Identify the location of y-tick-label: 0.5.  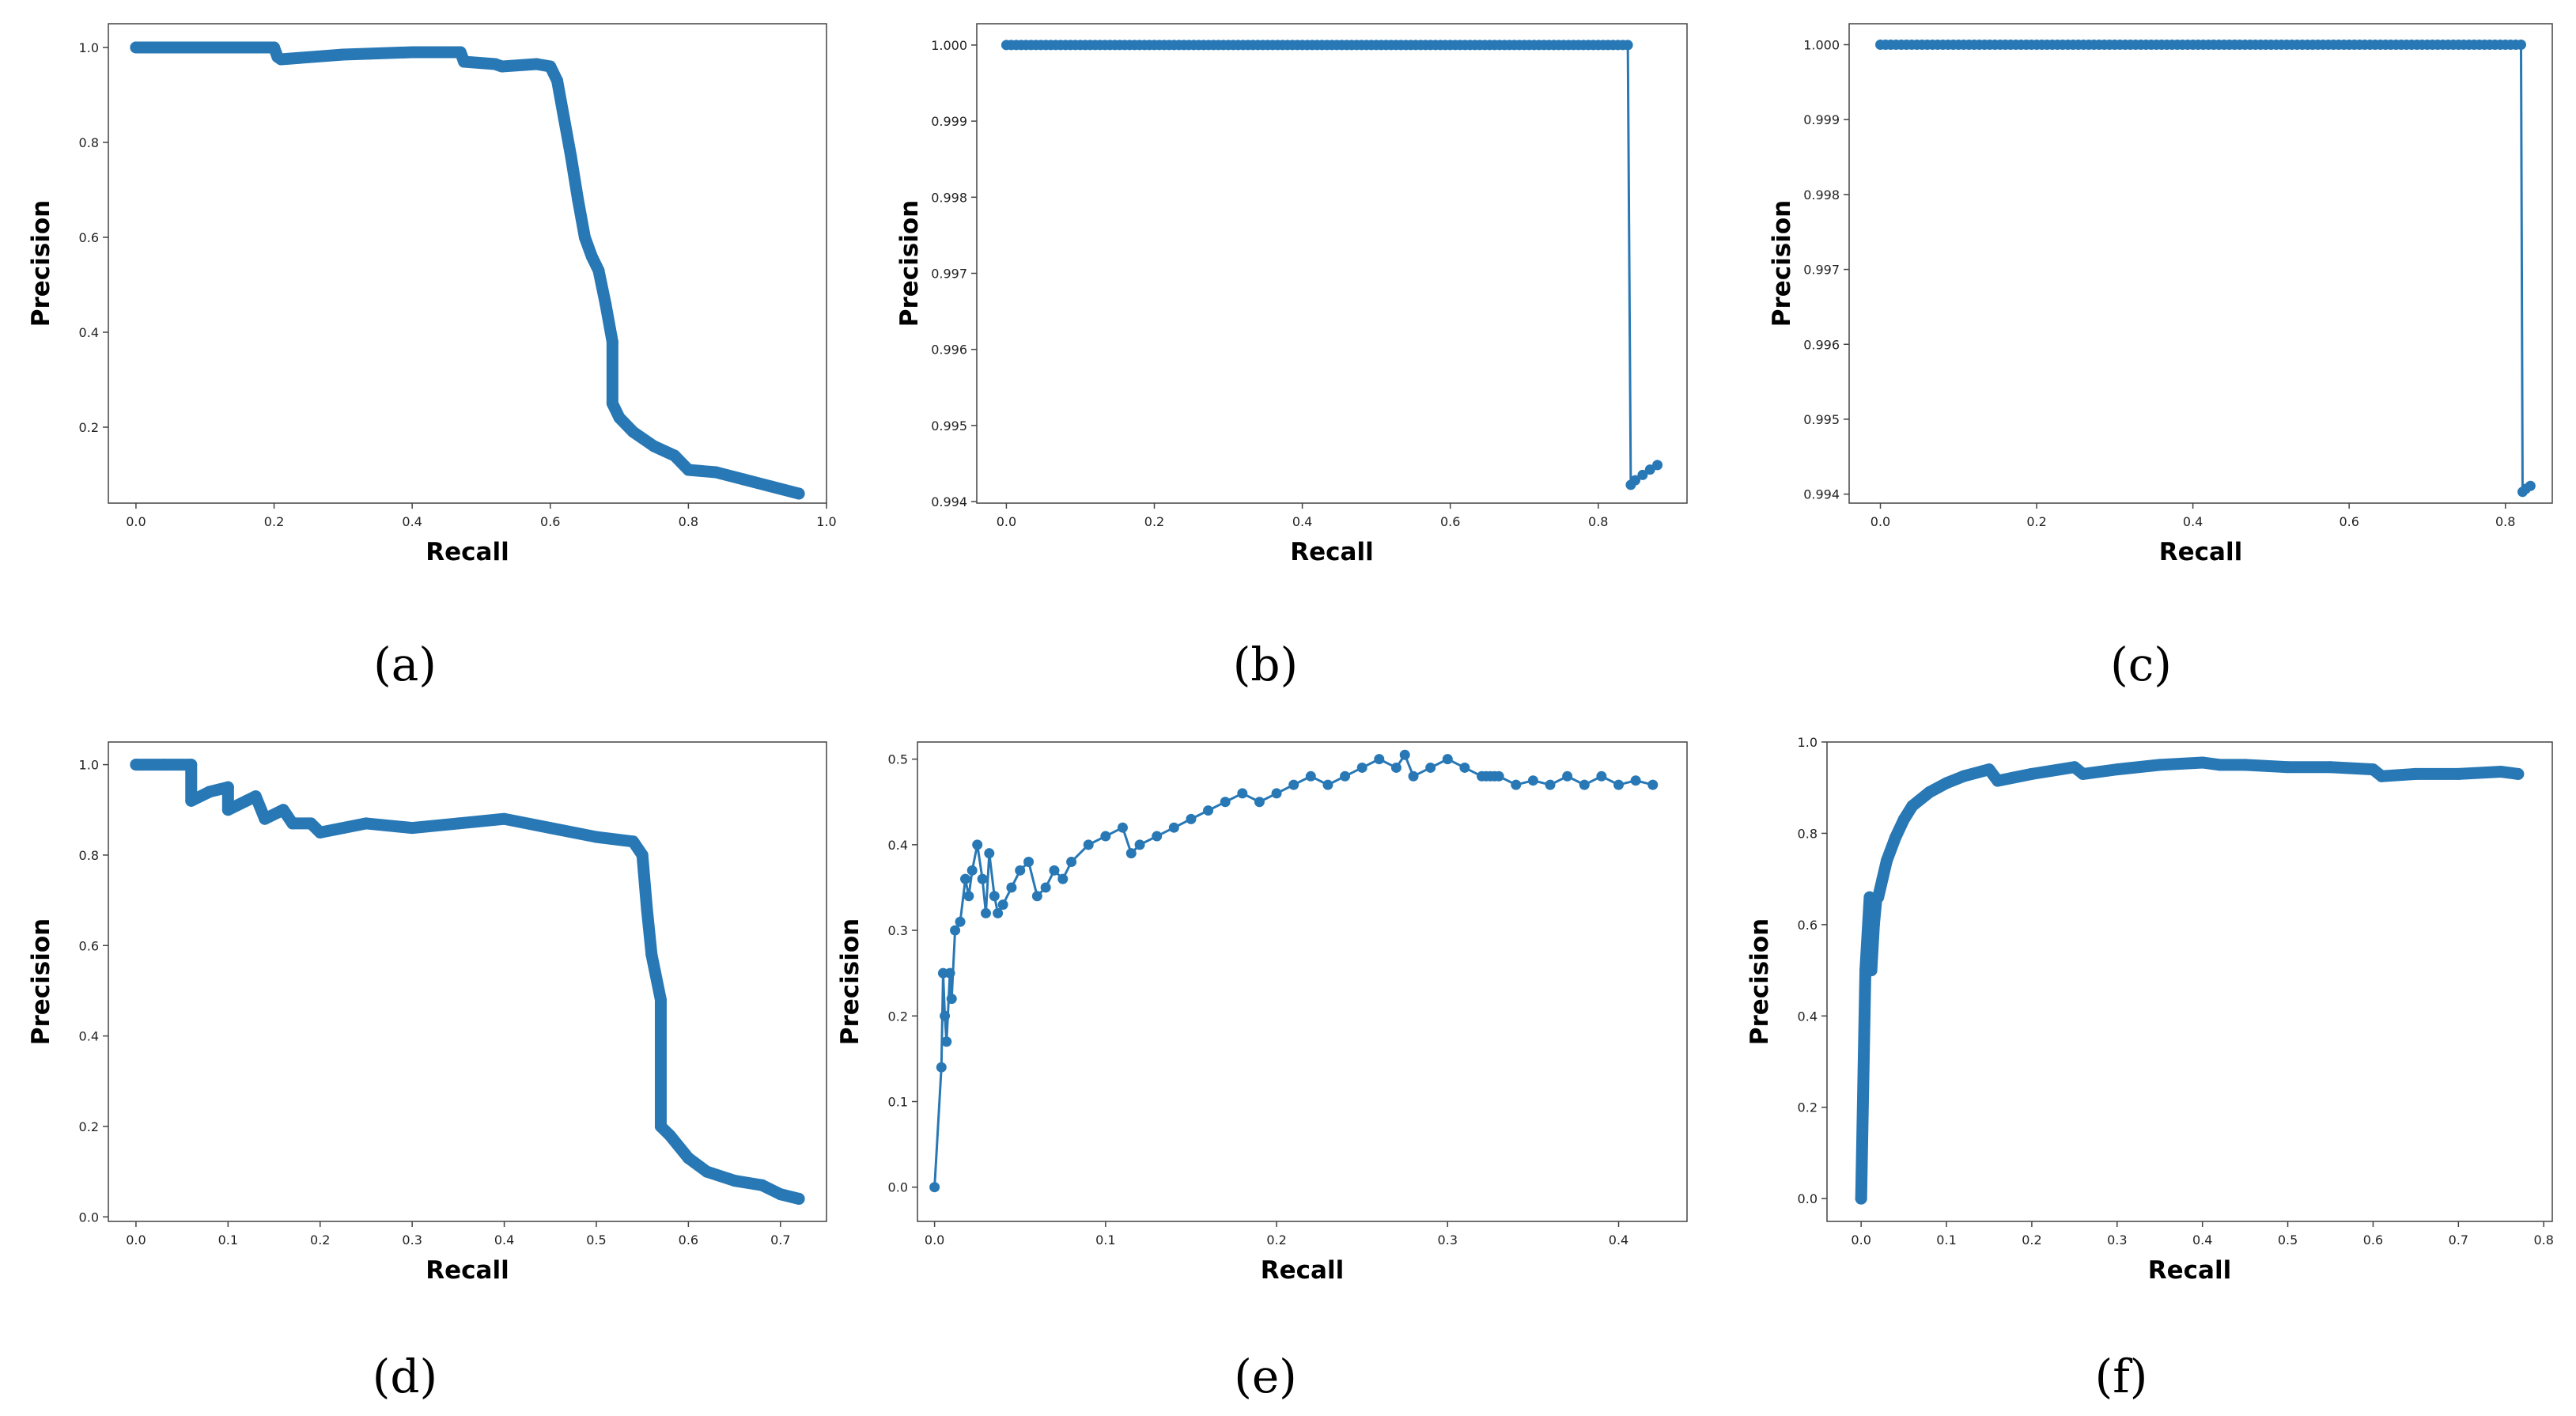
(898, 760).